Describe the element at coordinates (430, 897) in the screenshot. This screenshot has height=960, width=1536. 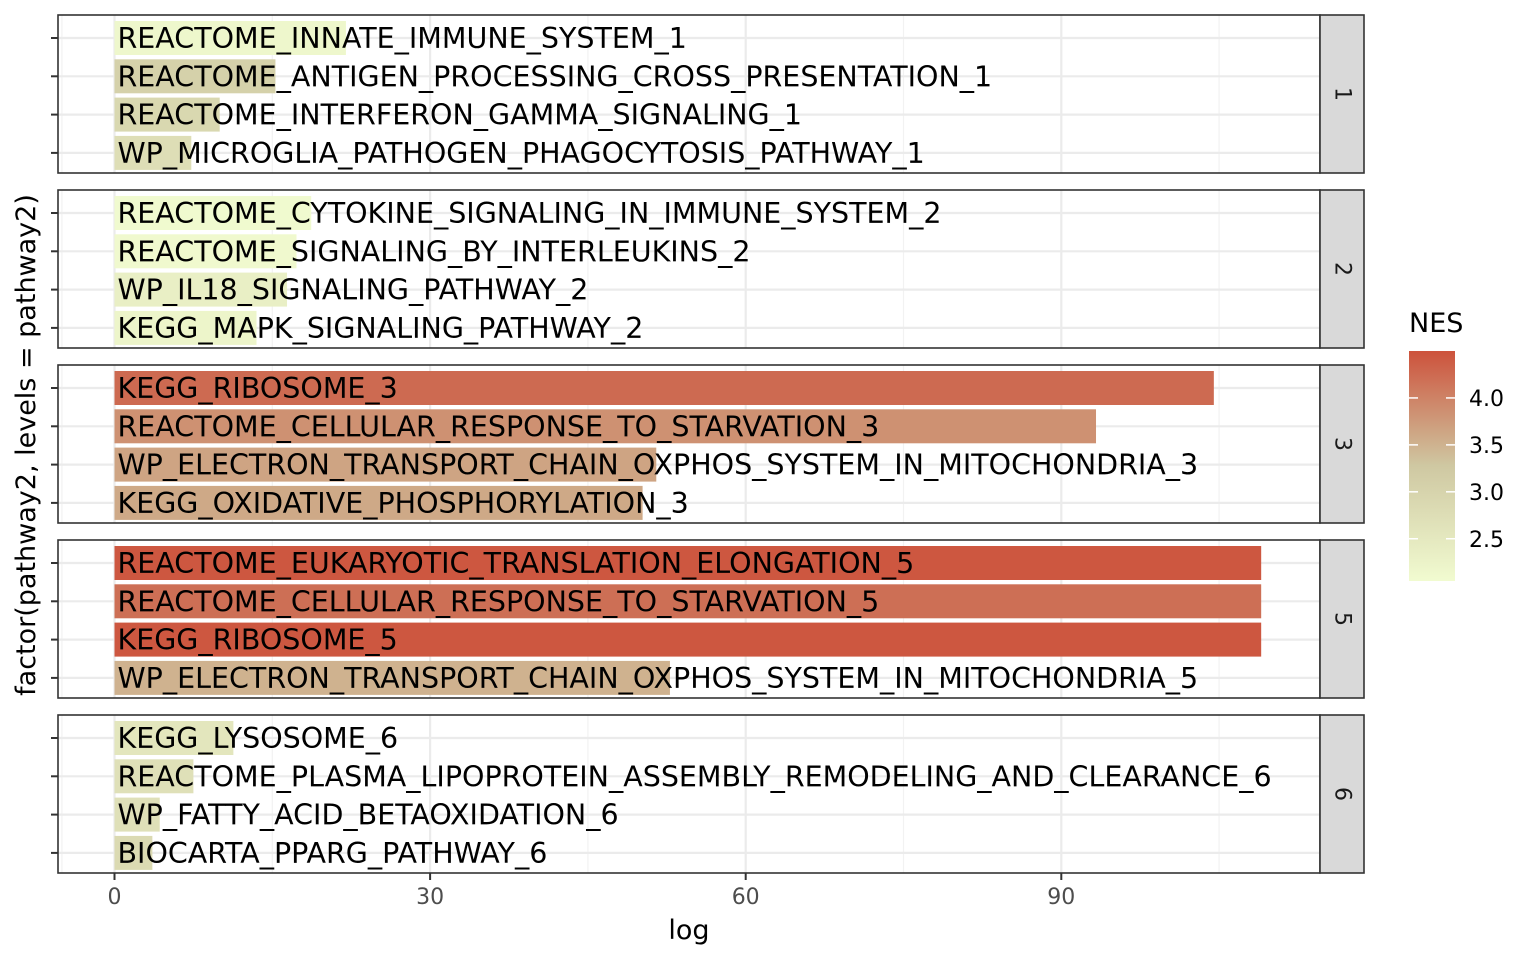
I see `x-tick-label: 30` at that location.